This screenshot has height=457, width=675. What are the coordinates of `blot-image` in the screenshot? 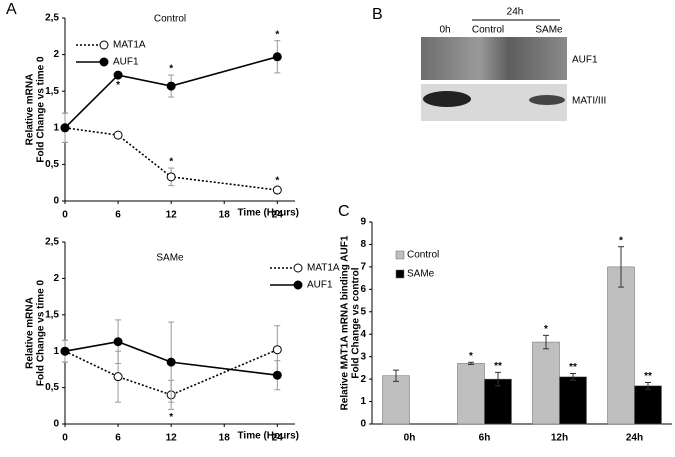 It's located at (494, 58).